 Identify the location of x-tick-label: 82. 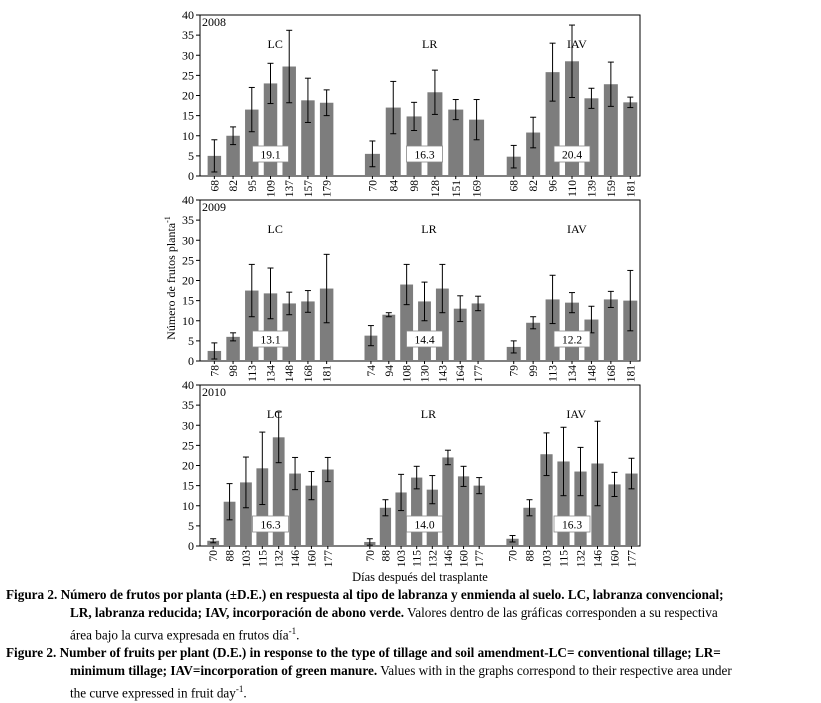
(534, 186).